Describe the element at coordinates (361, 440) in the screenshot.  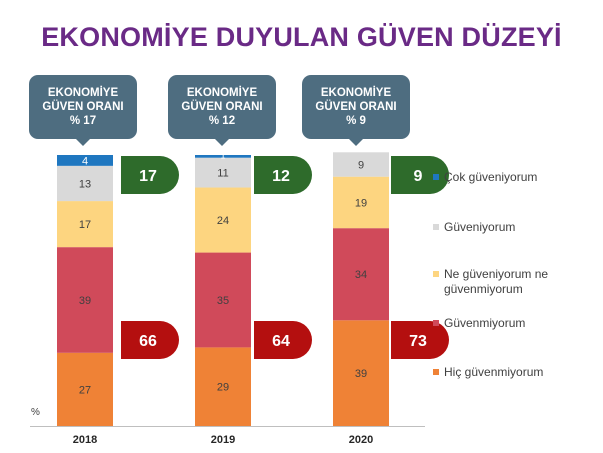
I see `category-label: 2020` at that location.